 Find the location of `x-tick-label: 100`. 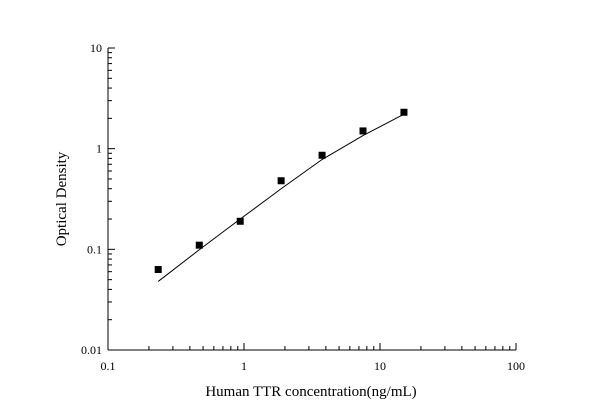

x-tick-label: 100 is located at coordinates (516, 366).